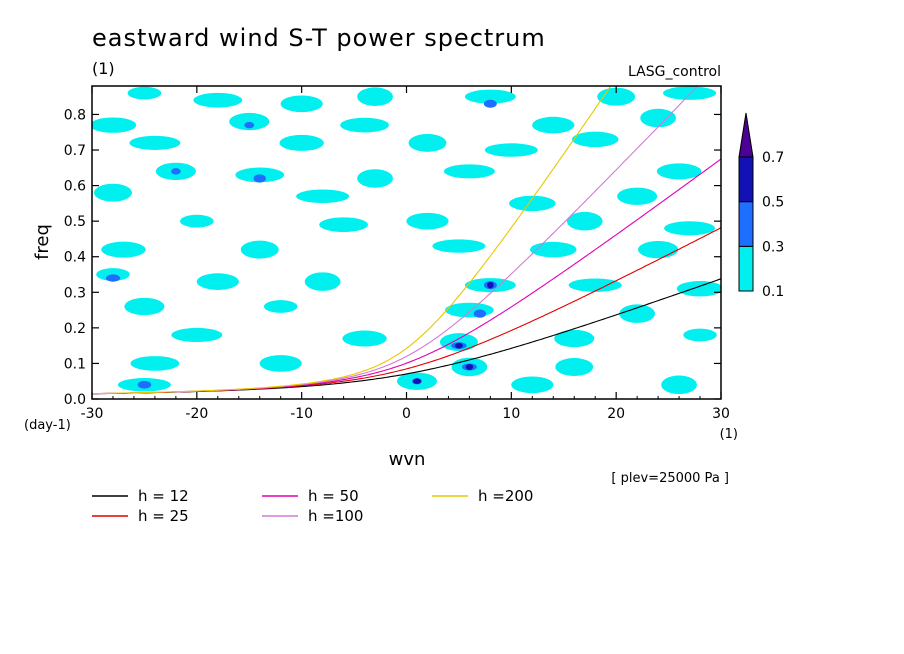 This screenshot has width=904, height=654. I want to click on legend-label: h =200, so click(505, 496).